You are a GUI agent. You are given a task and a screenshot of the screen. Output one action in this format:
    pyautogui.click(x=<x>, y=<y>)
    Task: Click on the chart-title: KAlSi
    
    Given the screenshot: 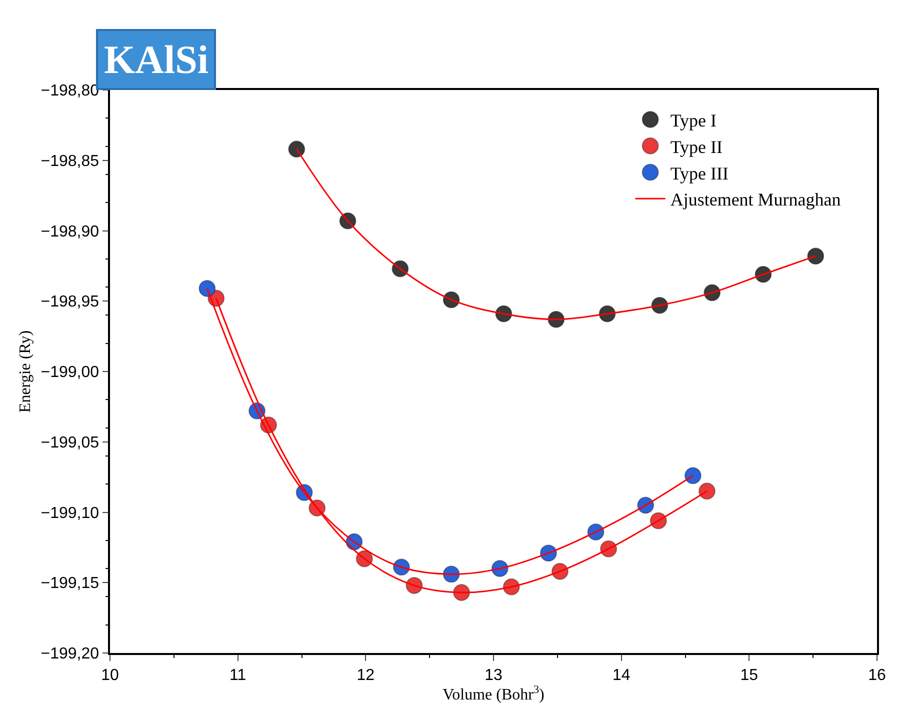 What is the action you would take?
    pyautogui.click(x=156, y=59)
    